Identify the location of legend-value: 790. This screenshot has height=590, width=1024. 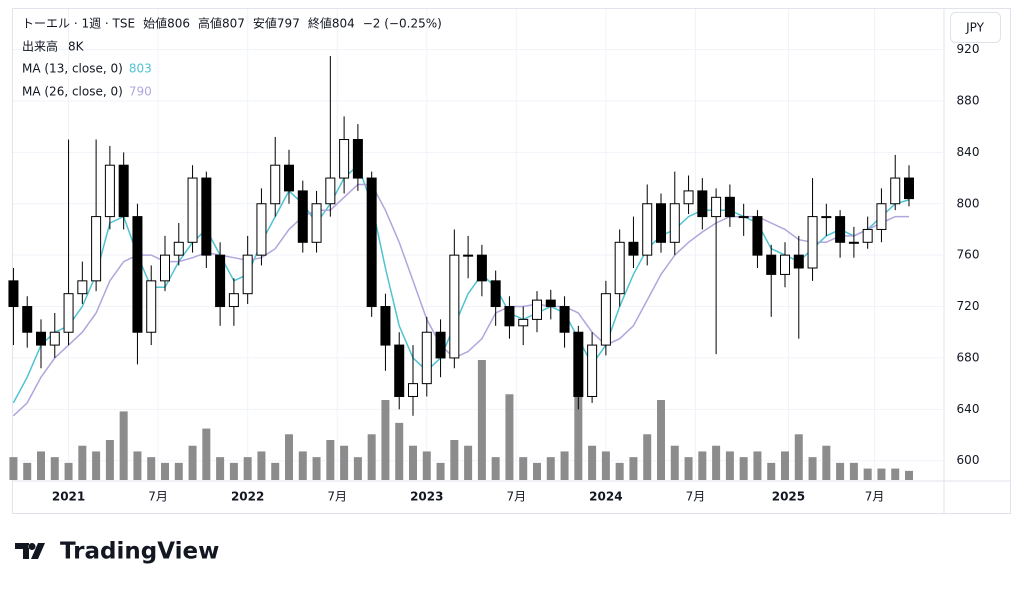
(140, 92).